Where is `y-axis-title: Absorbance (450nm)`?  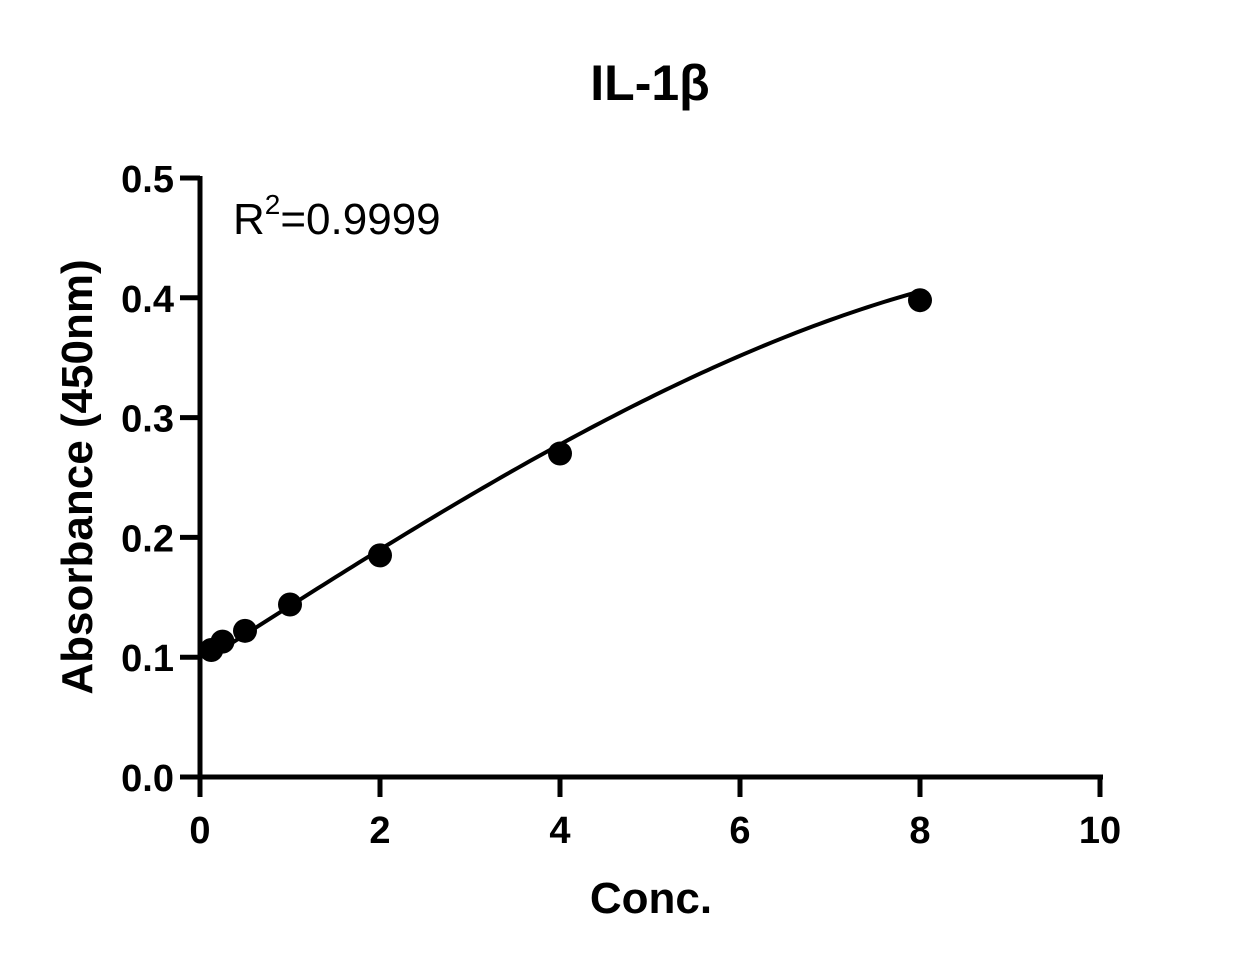
y-axis-title: Absorbance (450nm) is located at coordinates (77, 476).